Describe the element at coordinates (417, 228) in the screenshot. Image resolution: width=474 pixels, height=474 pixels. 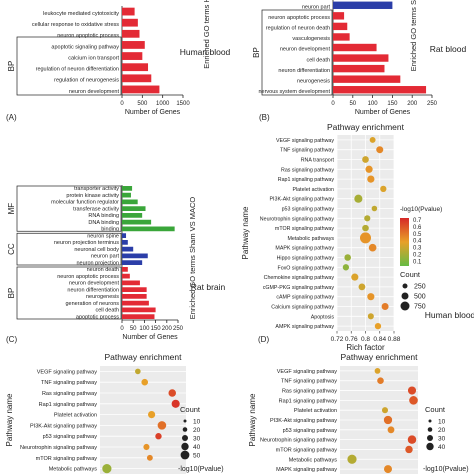
I see `color-tick-label: 0.6` at that location.